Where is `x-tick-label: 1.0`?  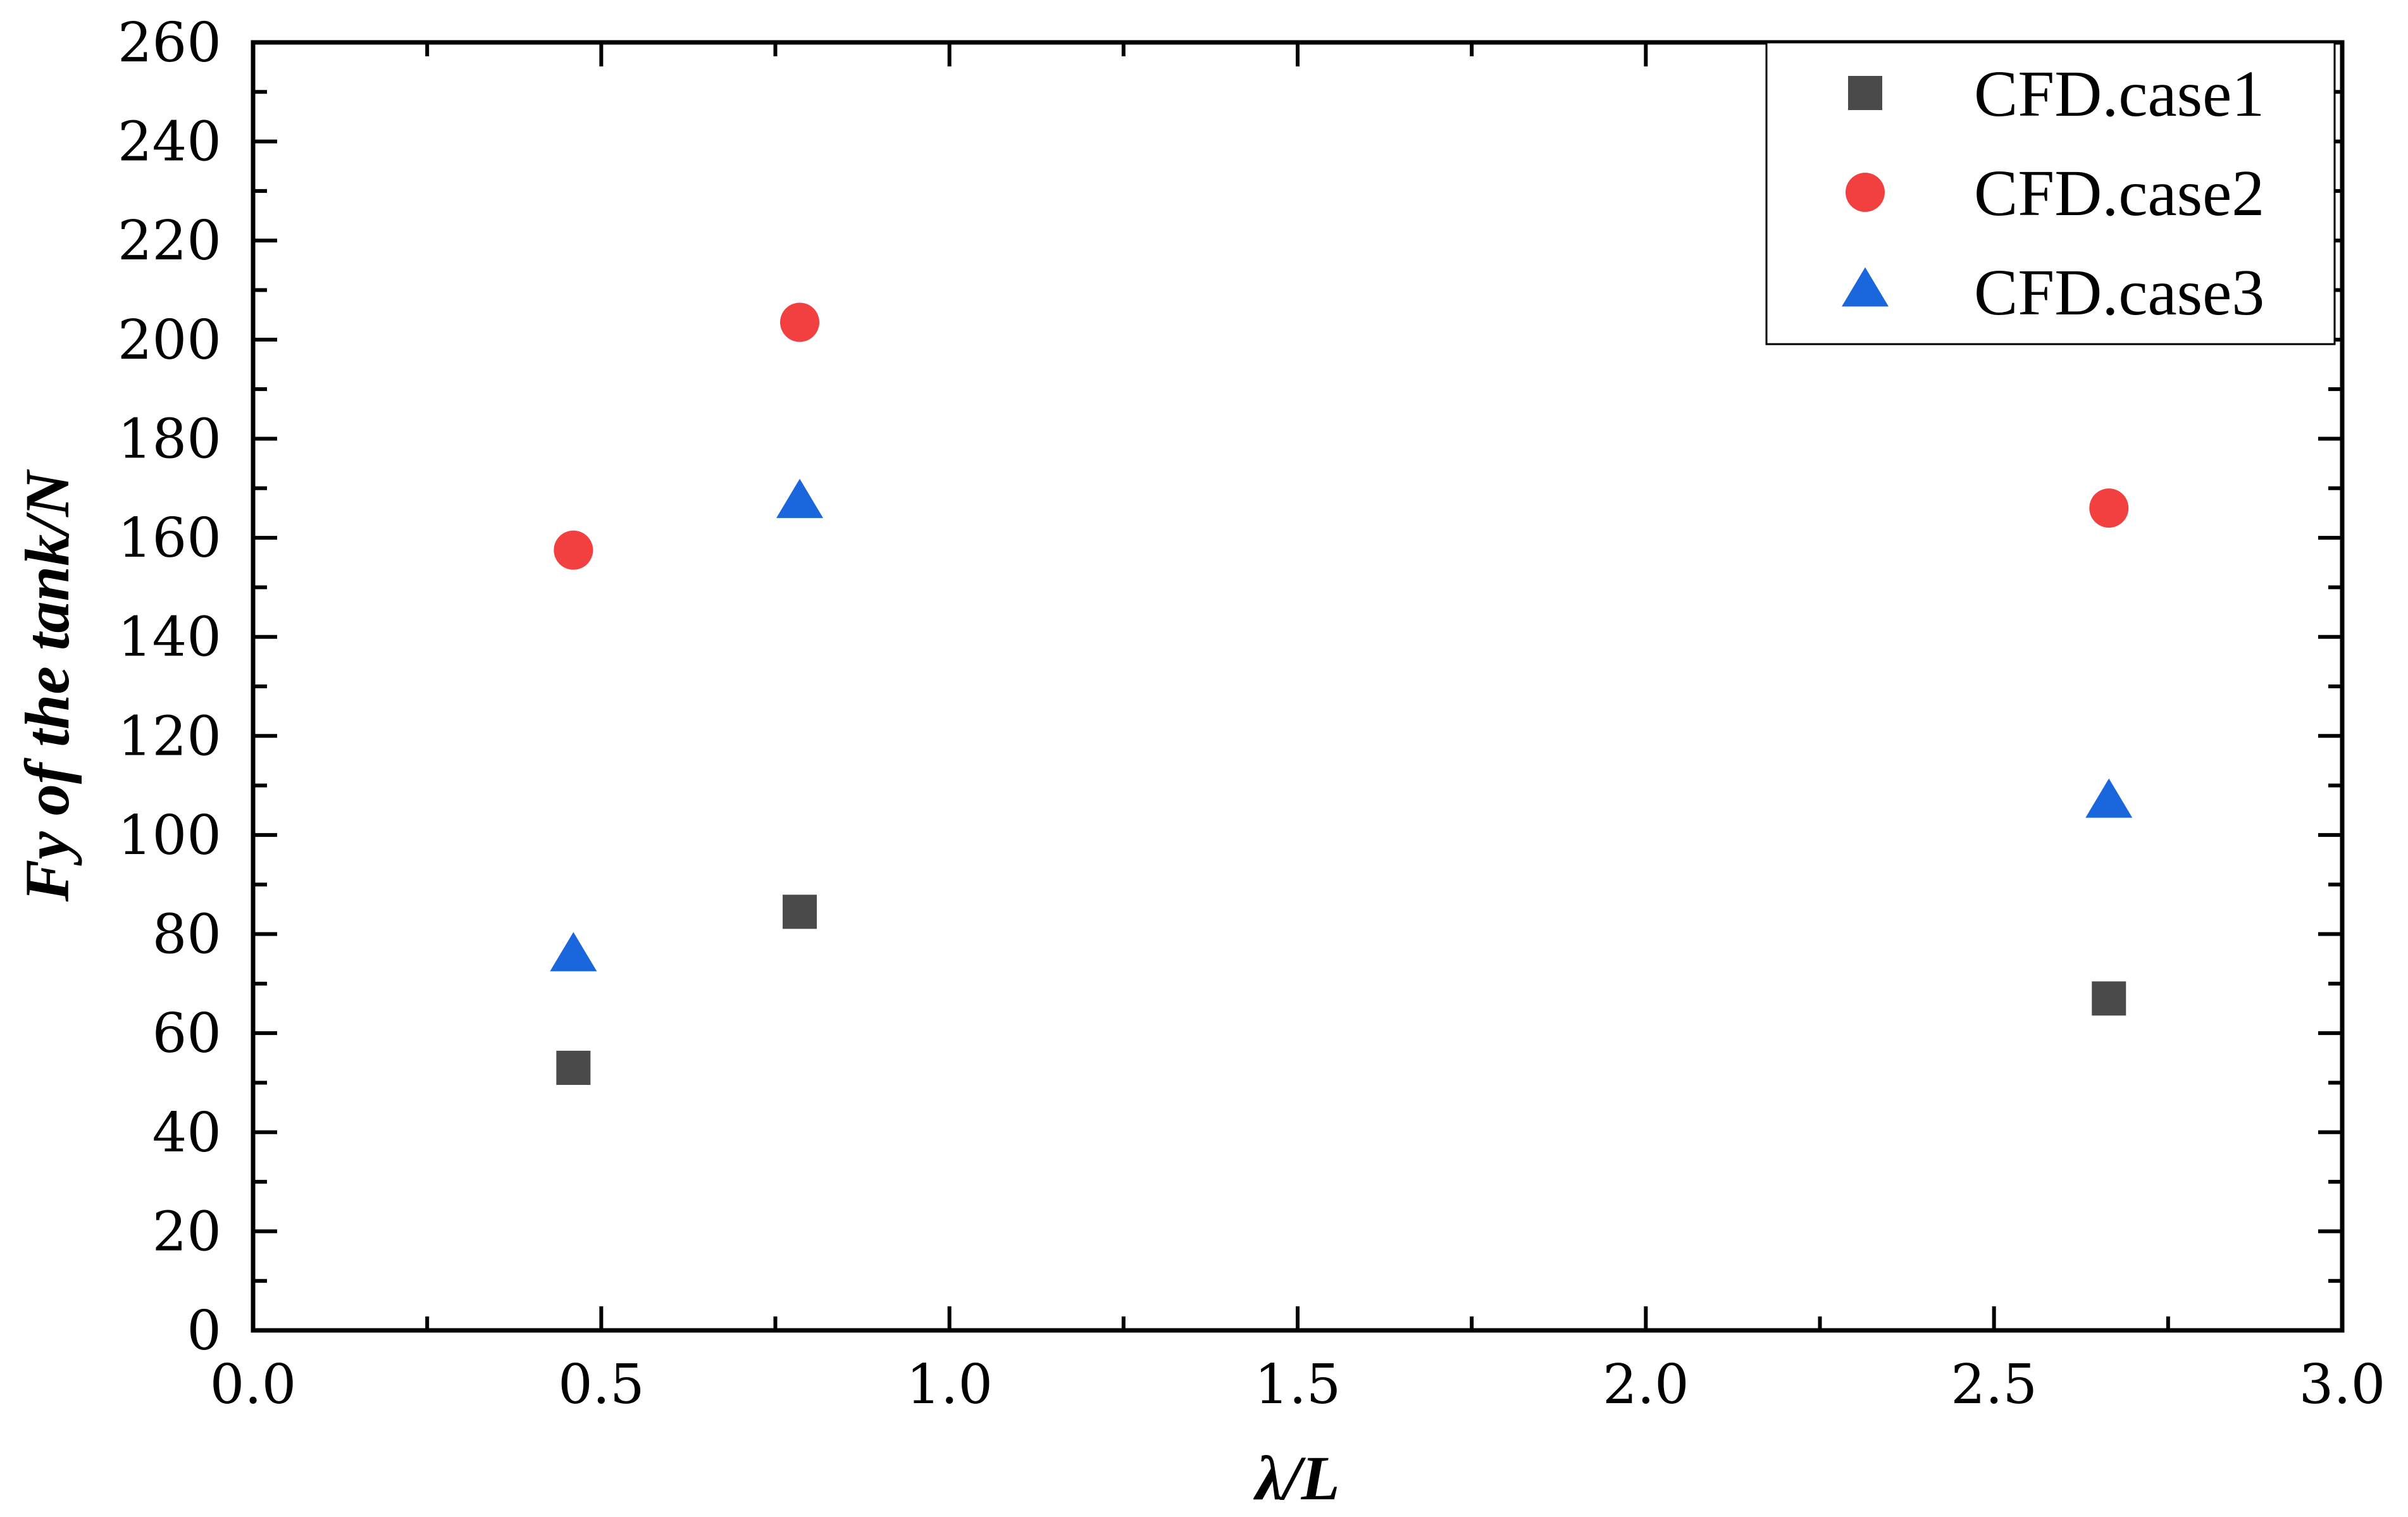 x-tick-label: 1.0 is located at coordinates (949, 1384).